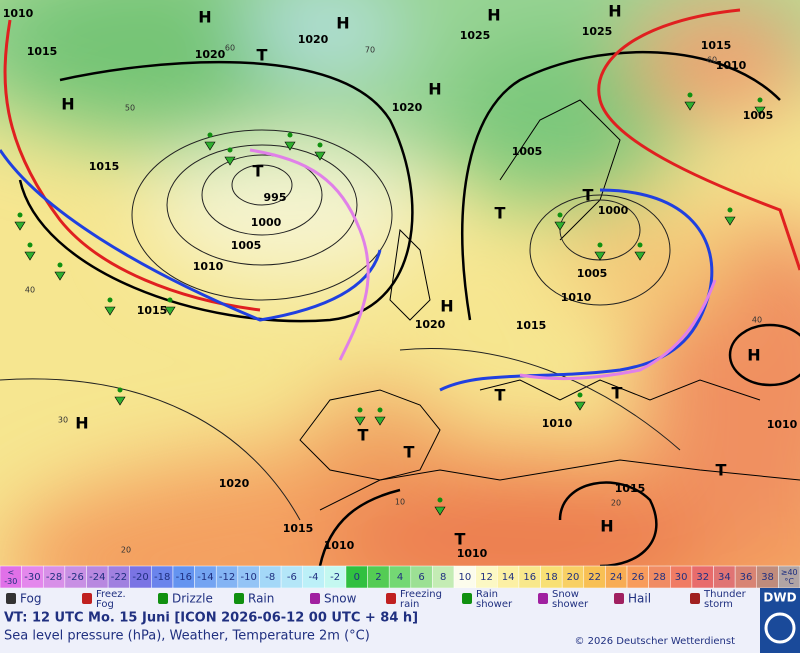  What do you see at coordinates (421, 594) in the screenshot?
I see `legend-label: Freezing` at bounding box center [421, 594].